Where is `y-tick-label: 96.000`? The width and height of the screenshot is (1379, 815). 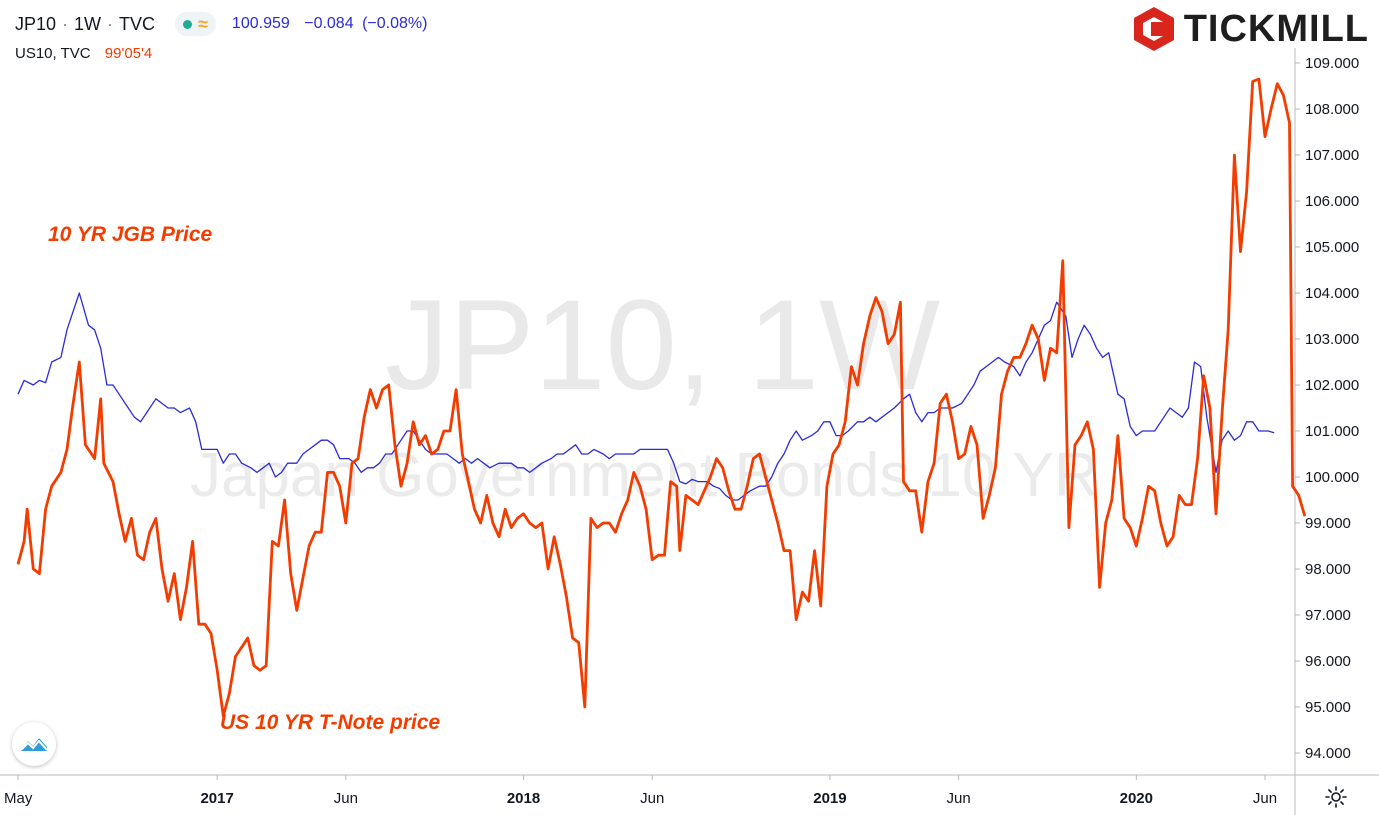
y-tick-label: 96.000 is located at coordinates (1328, 661).